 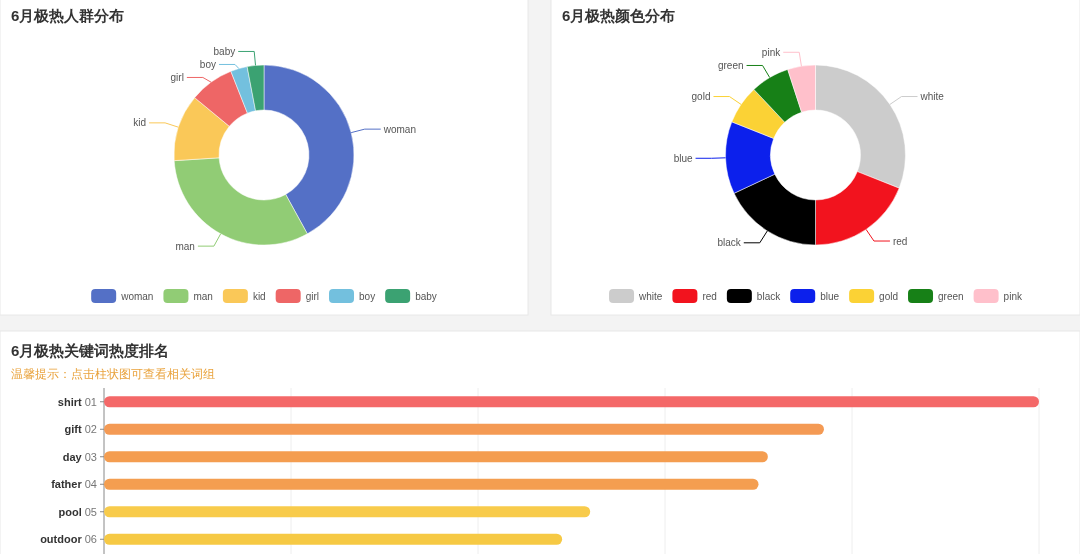 What do you see at coordinates (683, 158) in the screenshot?
I see `slice-label: blue` at bounding box center [683, 158].